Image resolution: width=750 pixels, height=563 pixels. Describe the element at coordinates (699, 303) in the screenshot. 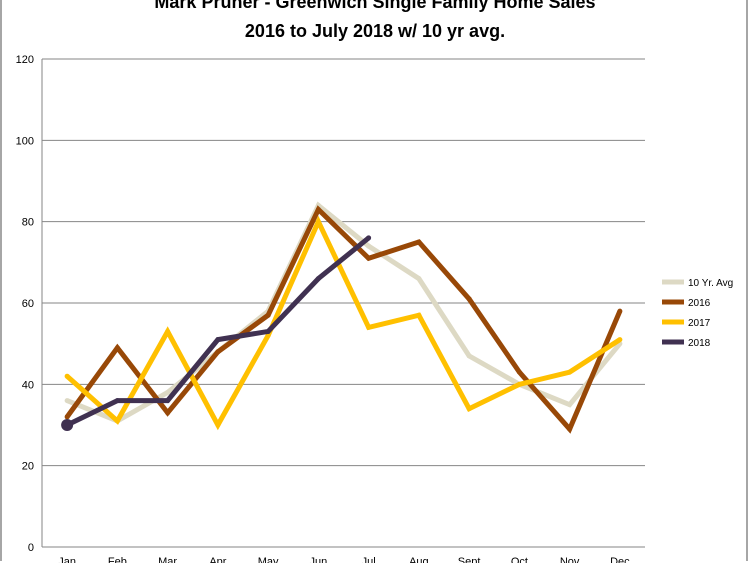

I see `legend-label: 2016` at that location.